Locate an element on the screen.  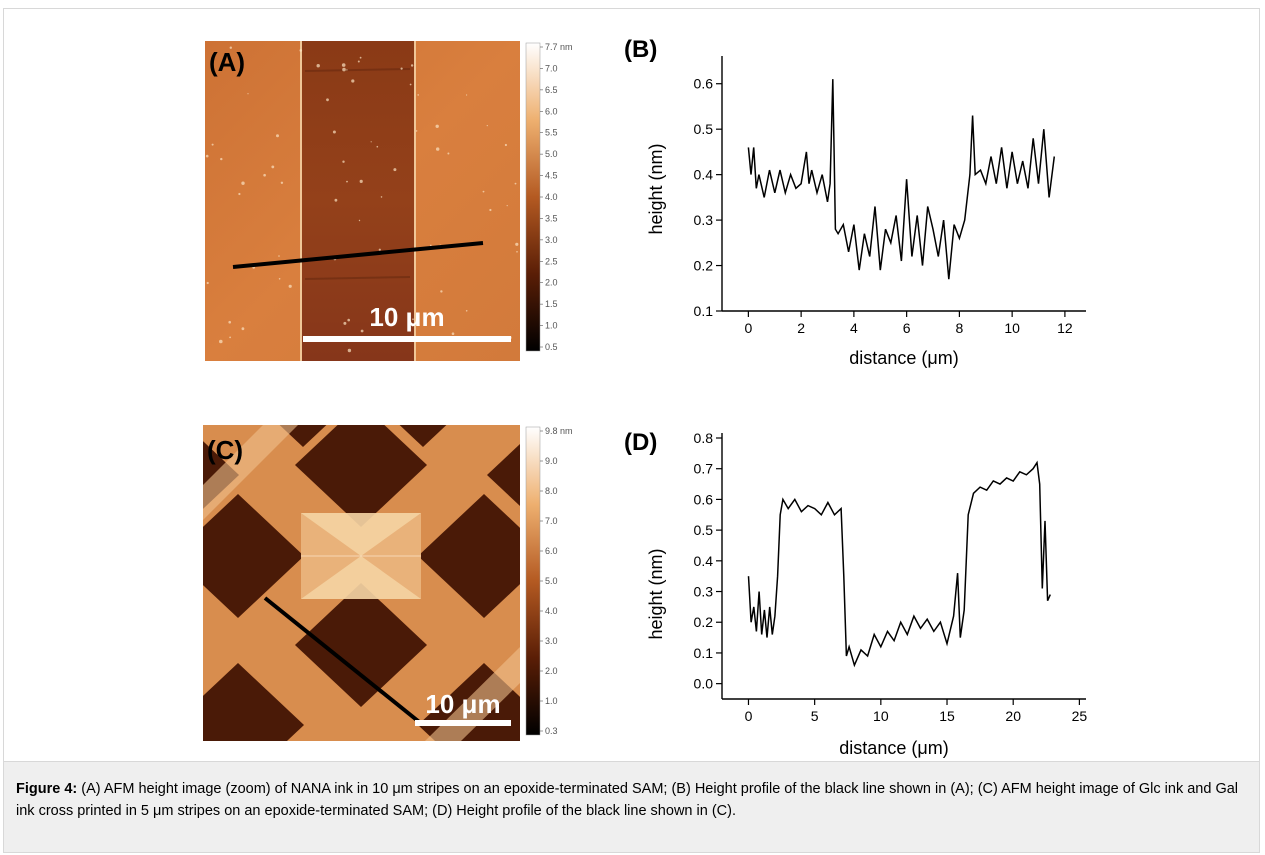
chartB-x-tick-label: 10 is located at coordinates (1012, 328).